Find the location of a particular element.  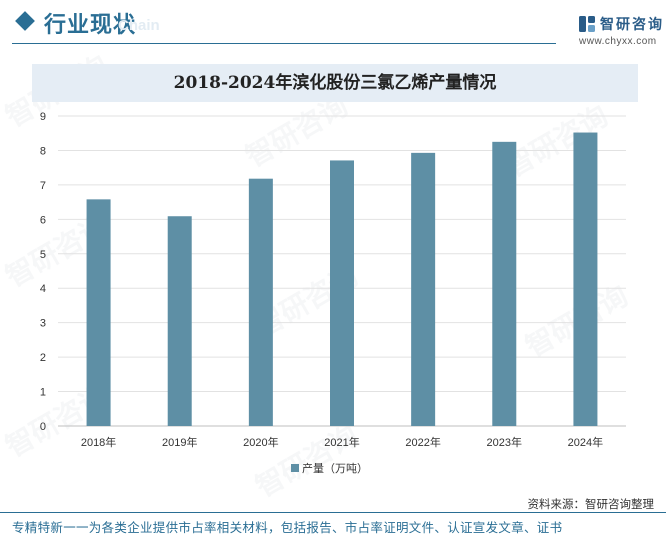

y-tick-label: 5 is located at coordinates (43, 255).